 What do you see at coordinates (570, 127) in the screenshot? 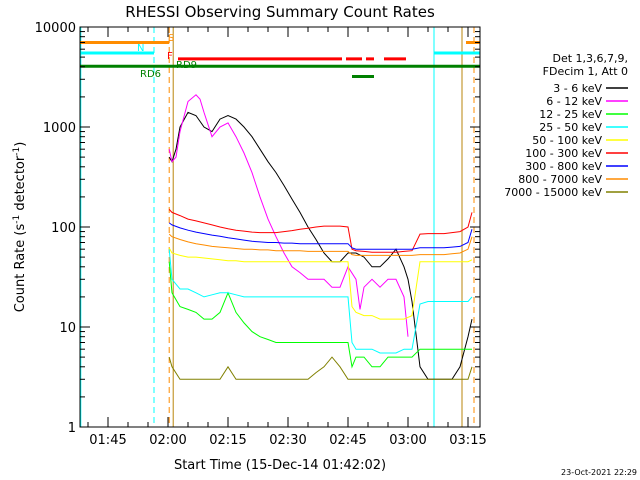
I see `legend-label-25-50-kev: 25 - 50 keV` at bounding box center [570, 127].